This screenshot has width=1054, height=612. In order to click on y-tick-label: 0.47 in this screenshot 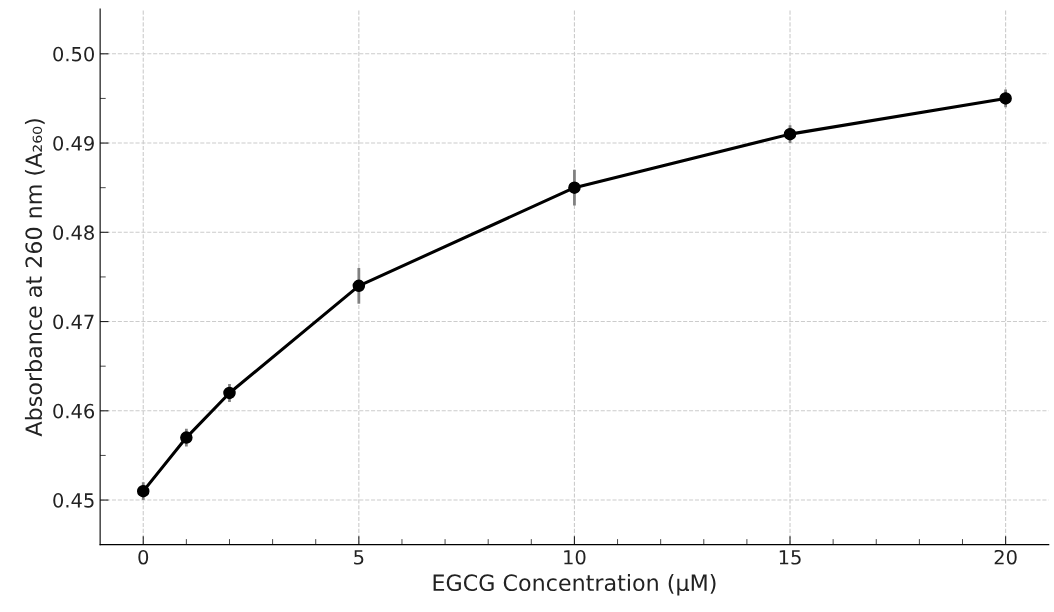, I will do `click(73, 322)`.